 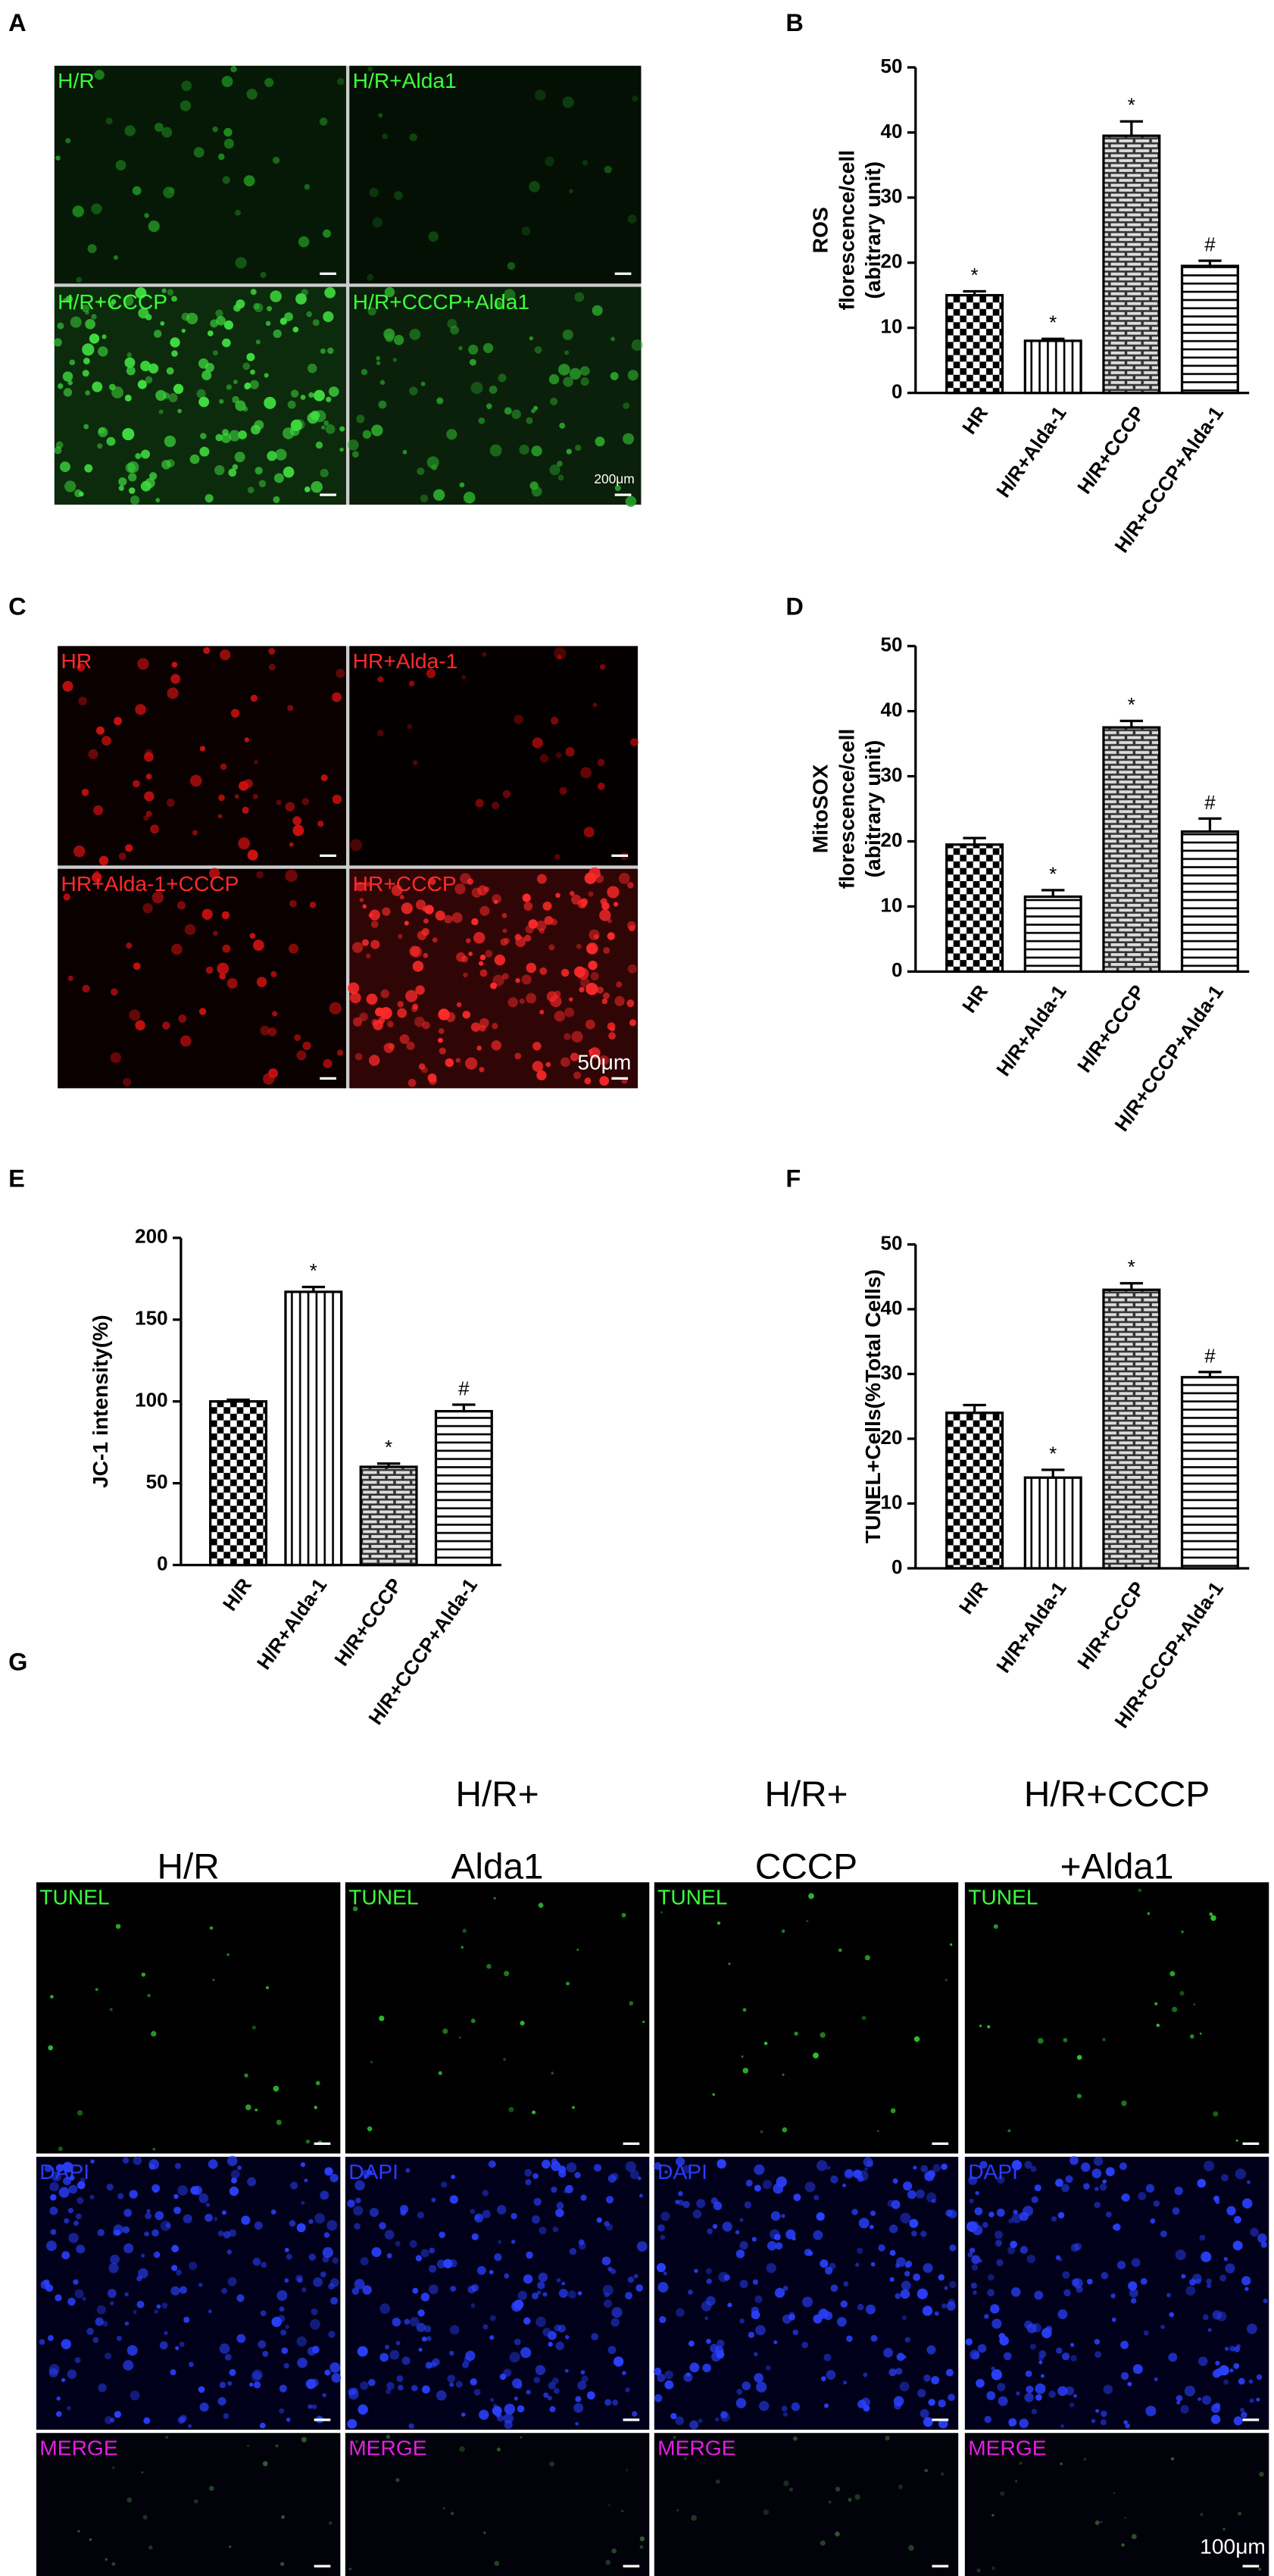 What do you see at coordinates (17, 1178) in the screenshot?
I see `panel-letter: E` at bounding box center [17, 1178].